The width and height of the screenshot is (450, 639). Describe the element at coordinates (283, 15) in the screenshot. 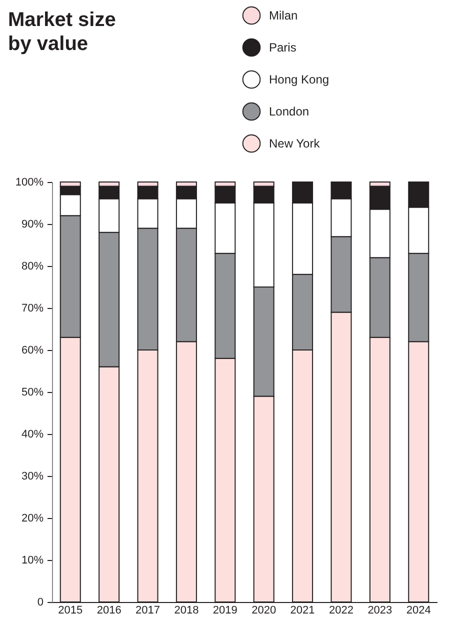

I see `legend-label: Milan` at that location.